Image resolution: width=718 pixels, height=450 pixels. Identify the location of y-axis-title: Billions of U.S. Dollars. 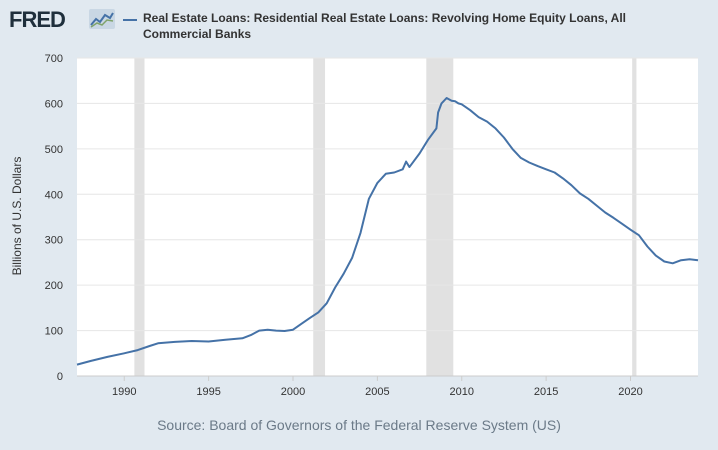
(17, 216).